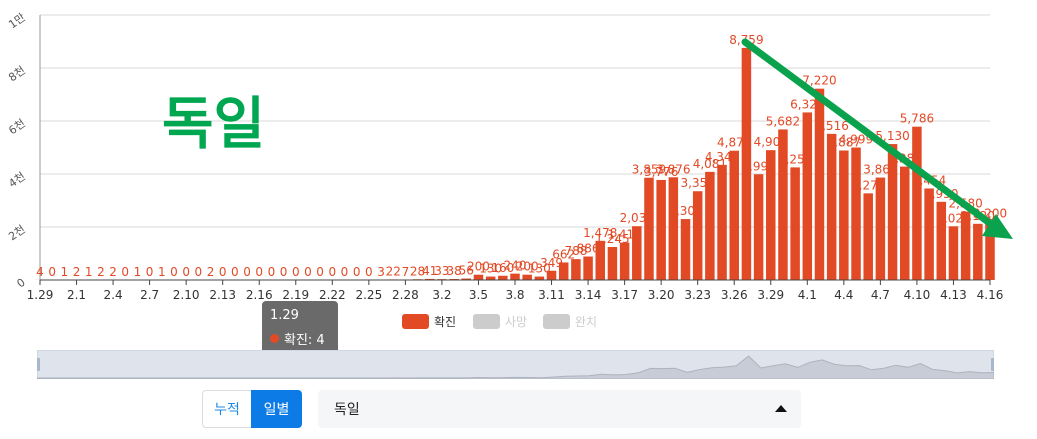 This screenshot has width=1037, height=439. What do you see at coordinates (38, 364) in the screenshot?
I see `slider-left-handle` at bounding box center [38, 364].